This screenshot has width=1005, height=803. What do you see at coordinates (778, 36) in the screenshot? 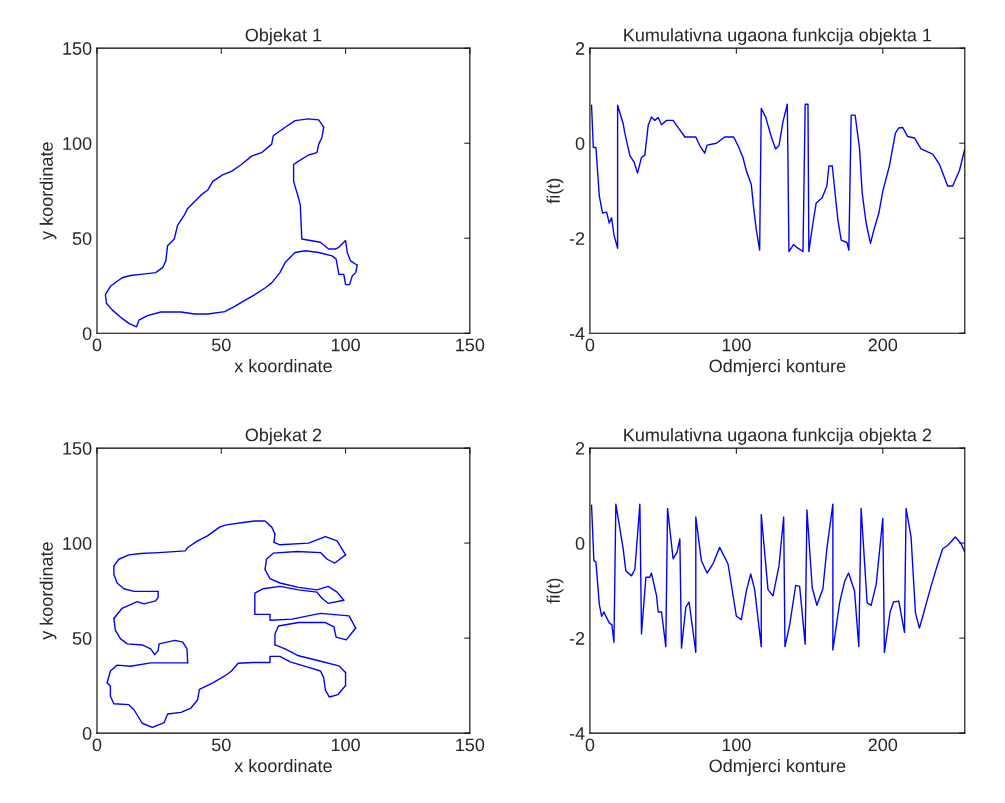
I see `chart-title: Kumulativna ugaona funkcija objekta 1` at bounding box center [778, 36].